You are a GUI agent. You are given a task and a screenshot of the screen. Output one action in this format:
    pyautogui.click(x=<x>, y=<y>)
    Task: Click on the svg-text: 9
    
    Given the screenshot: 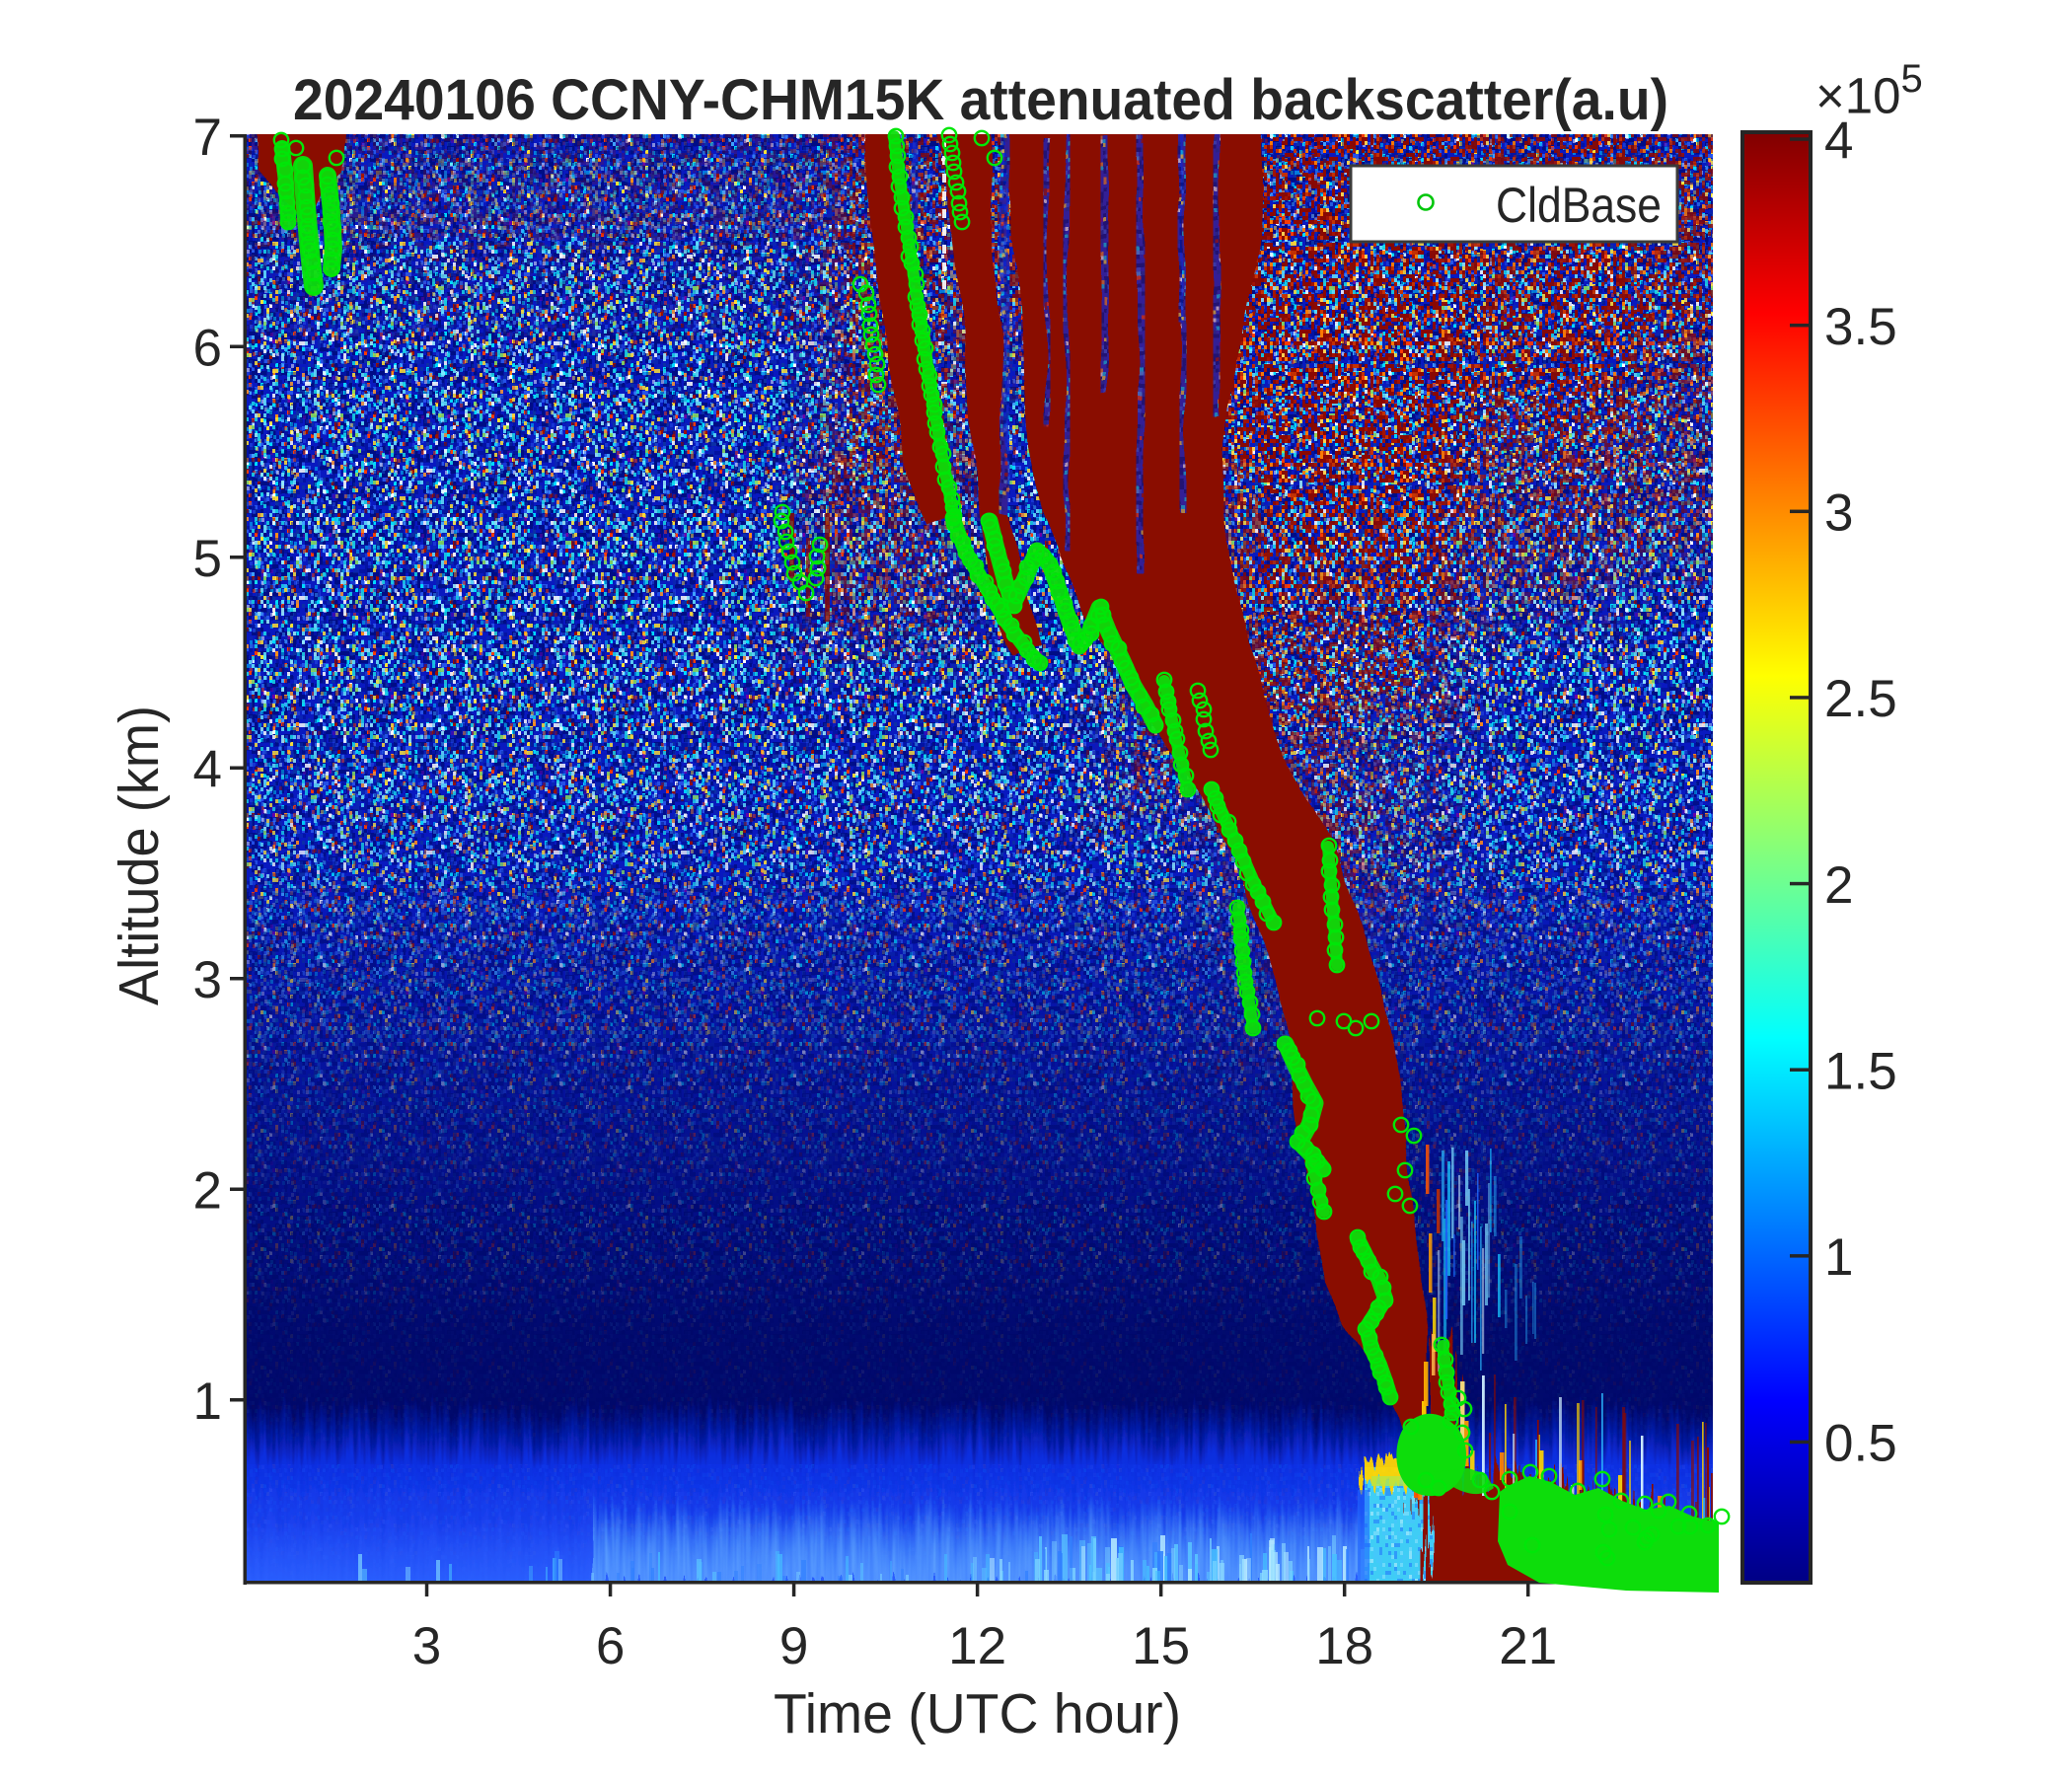 What is the action you would take?
    pyautogui.click(x=794, y=1646)
    